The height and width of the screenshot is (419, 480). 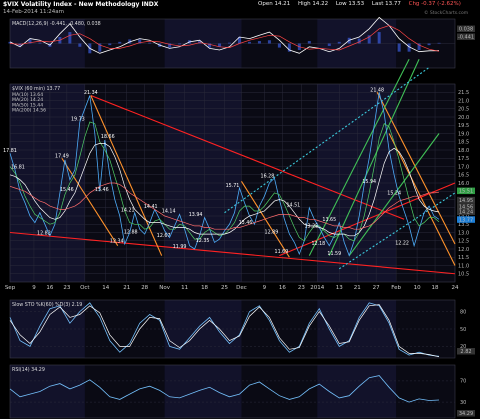 What do you see at coordinates (376, 288) in the screenshot?
I see `x-axis-label: 27` at bounding box center [376, 288].